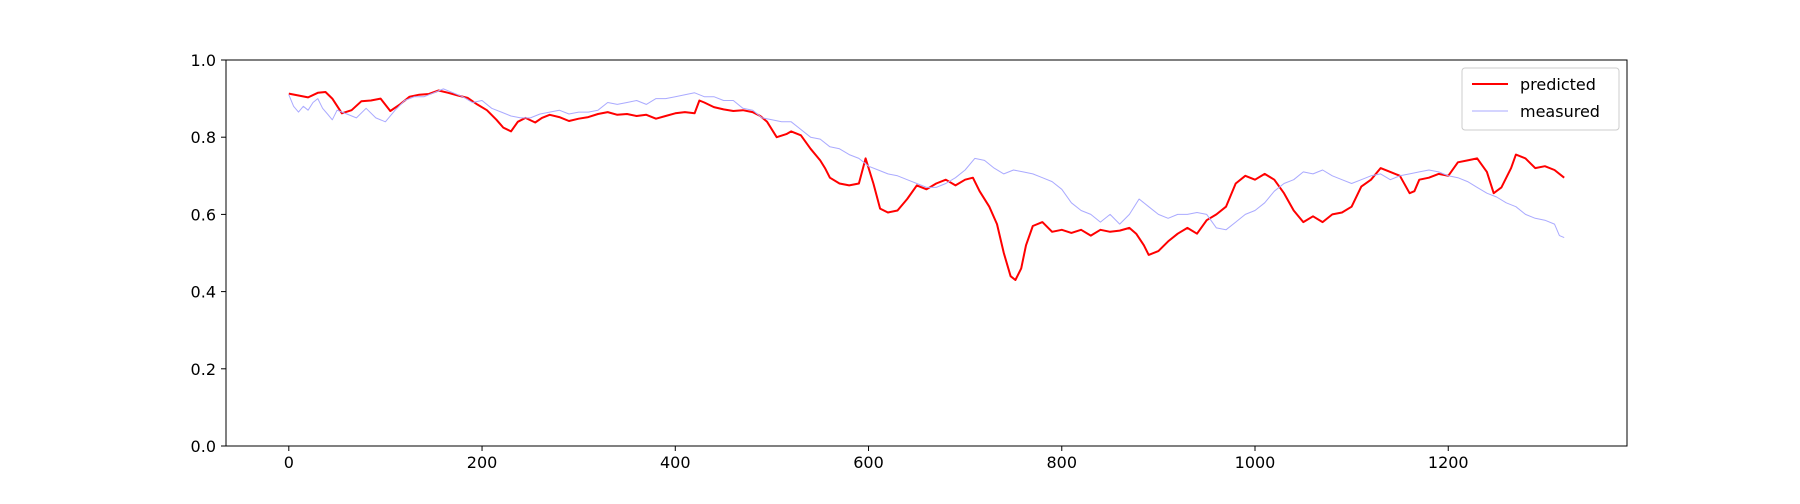 The image size is (1800, 504). Describe the element at coordinates (1558, 84) in the screenshot. I see `legend-label-predicted: predicted` at that location.